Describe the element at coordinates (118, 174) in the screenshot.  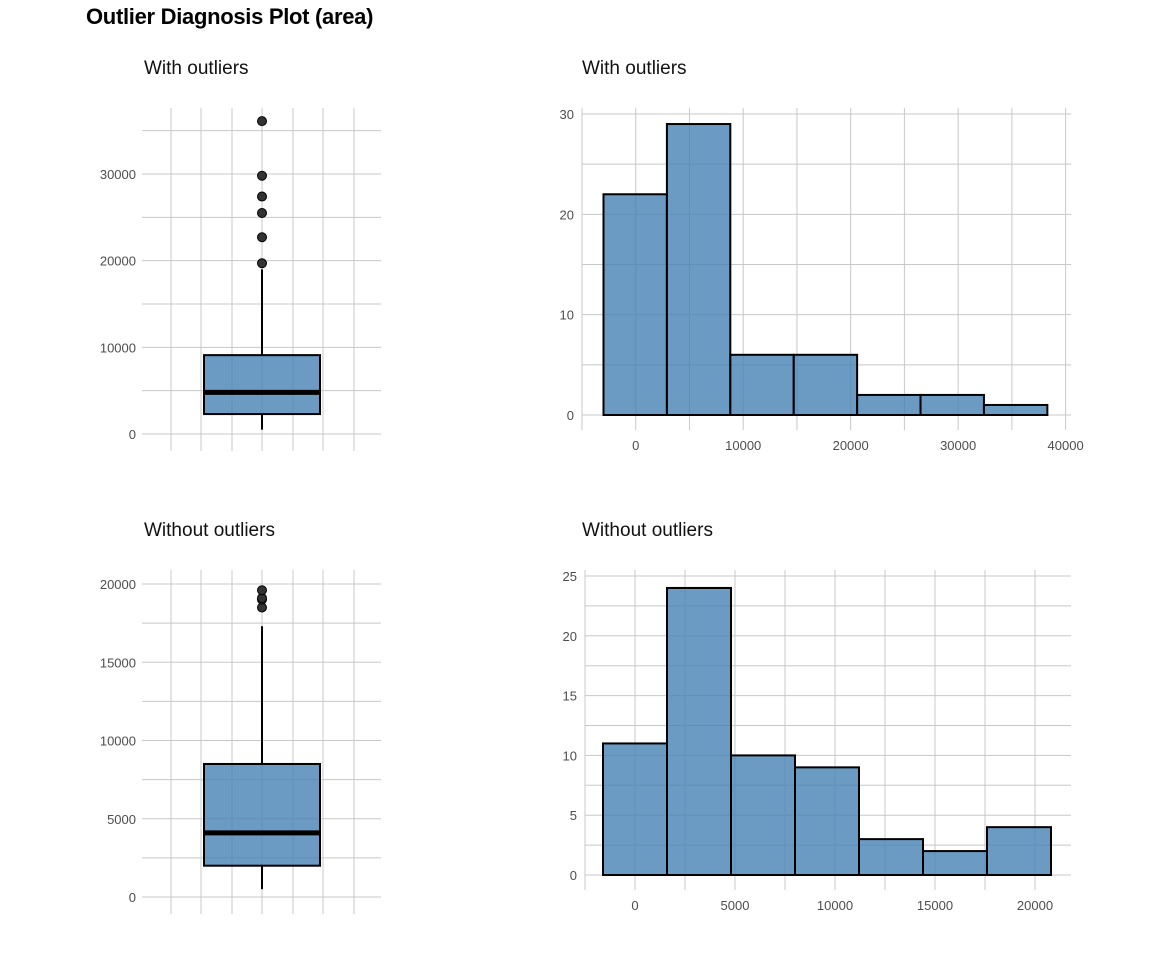
I see `y-tick-label: 30000` at that location.